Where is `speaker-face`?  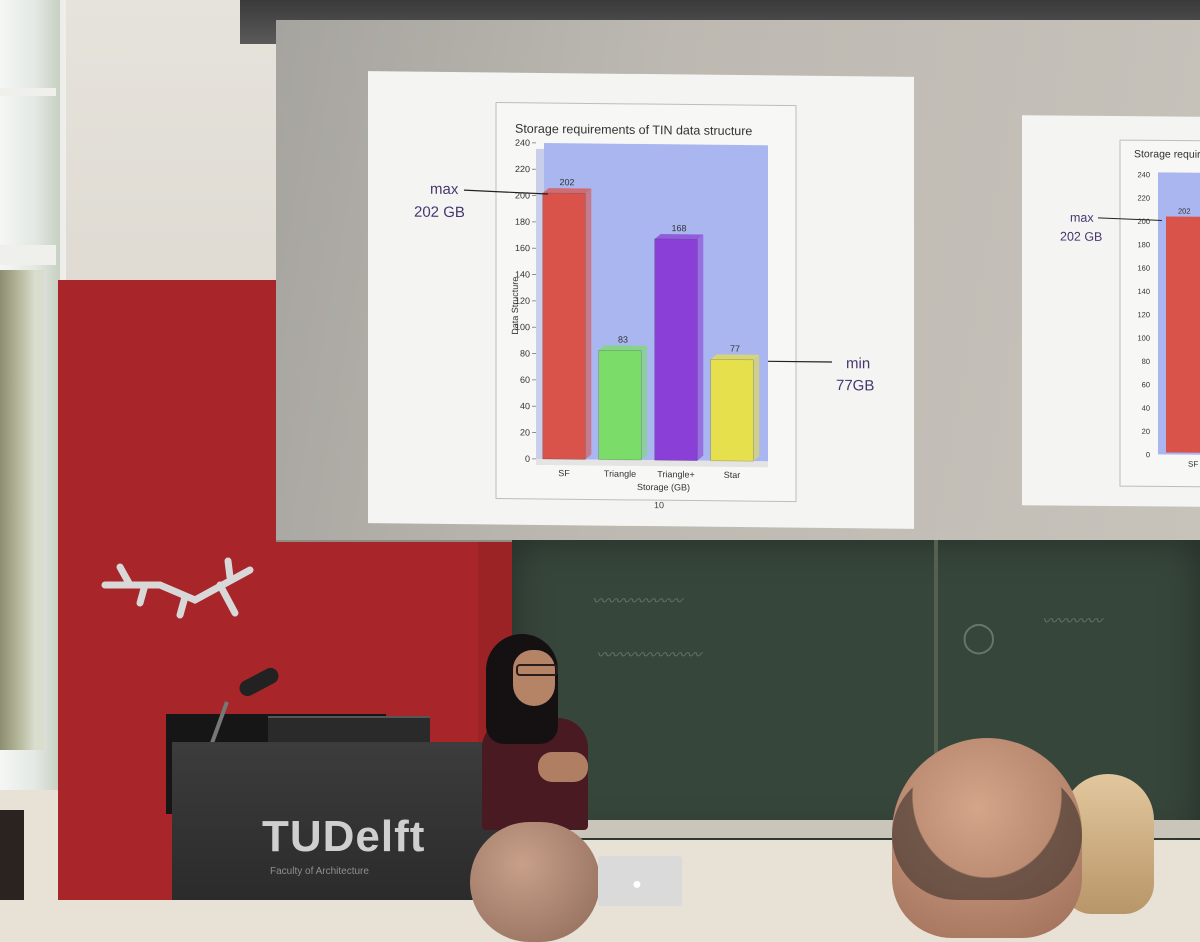
speaker-face is located at coordinates (534, 678).